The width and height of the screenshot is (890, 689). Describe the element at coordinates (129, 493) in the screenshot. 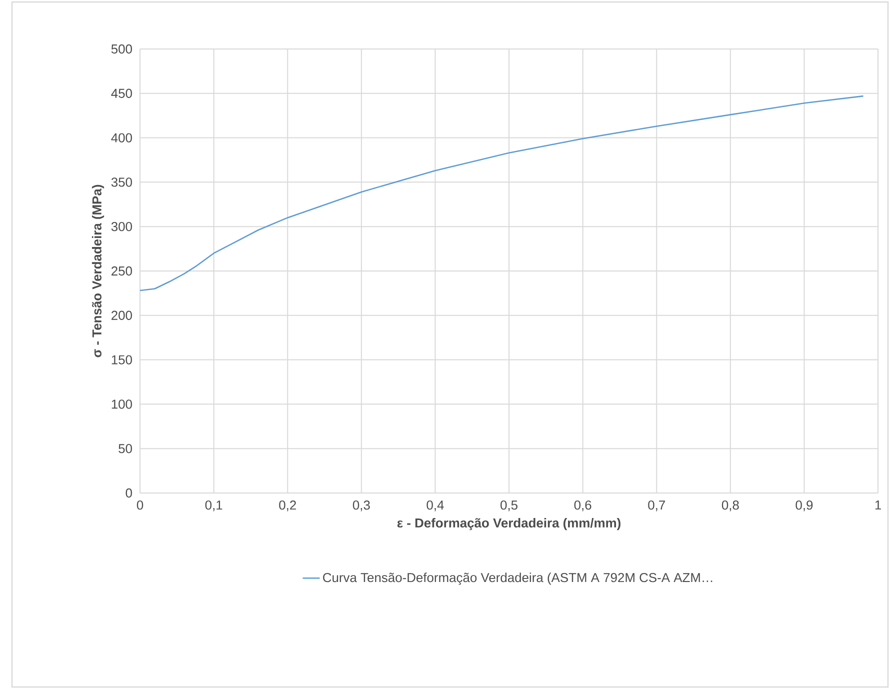

I see `y-tick-label: 0` at that location.